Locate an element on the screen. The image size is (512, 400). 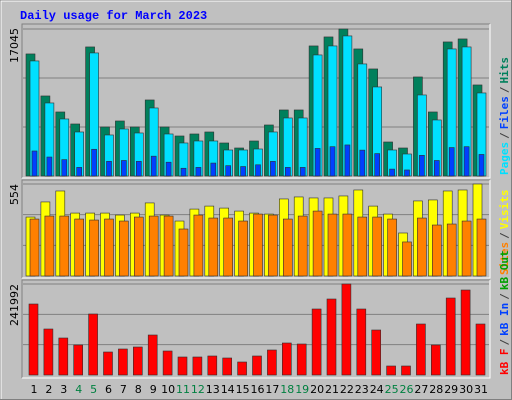
legend-item: kB F is located at coordinates (504, 362).